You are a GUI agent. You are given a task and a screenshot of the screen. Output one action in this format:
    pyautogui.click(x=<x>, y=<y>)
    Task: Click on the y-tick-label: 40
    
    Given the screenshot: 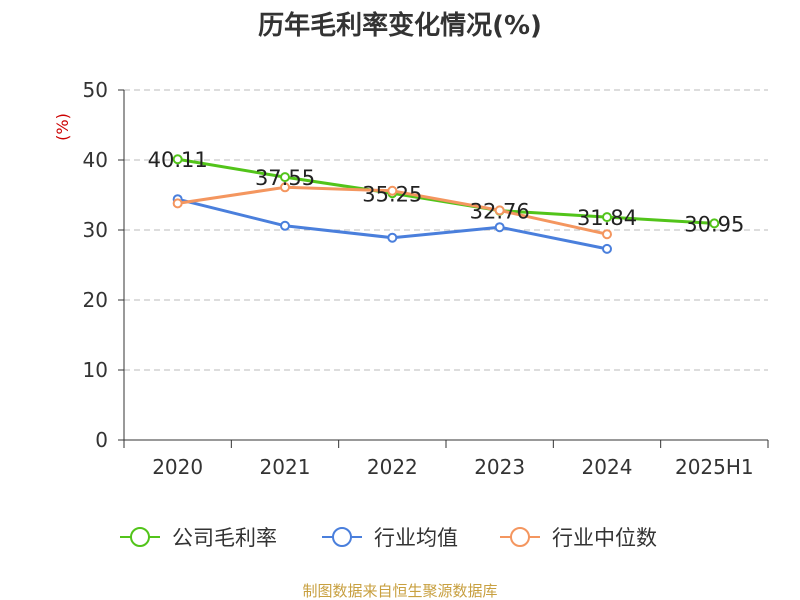 What is the action you would take?
    pyautogui.click(x=95, y=160)
    